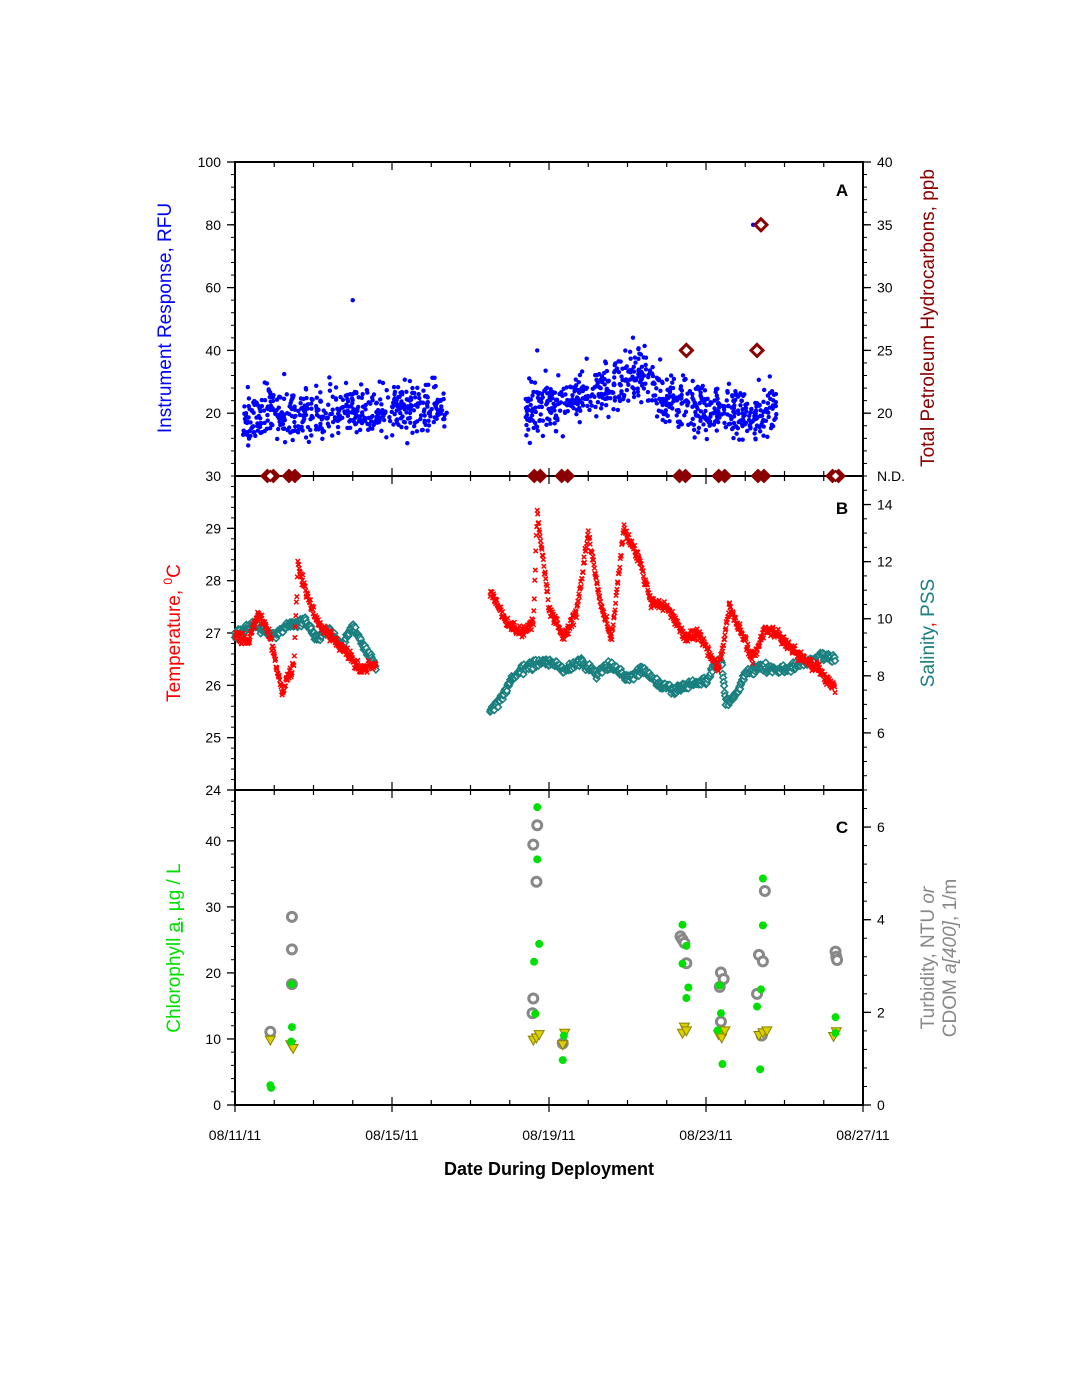 The image size is (1069, 1383). What do you see at coordinates (722, 665) in the screenshot?
I see `salinity-point` at bounding box center [722, 665].